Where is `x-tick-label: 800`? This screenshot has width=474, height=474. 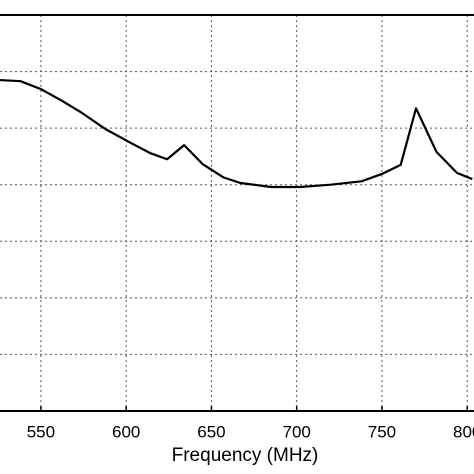
x-tick-label: 800 is located at coordinates (463, 431).